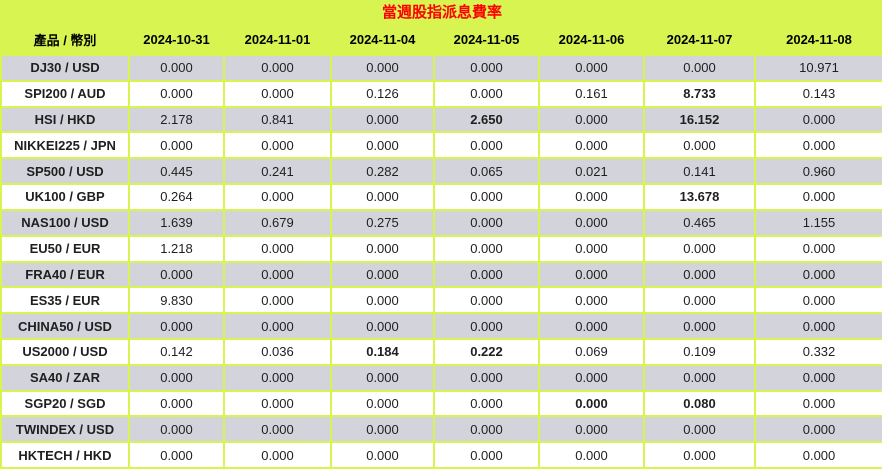 This screenshot has height=469, width=882. What do you see at coordinates (817, 68) in the screenshot?
I see `rate-value-cell: 10.971` at bounding box center [817, 68].